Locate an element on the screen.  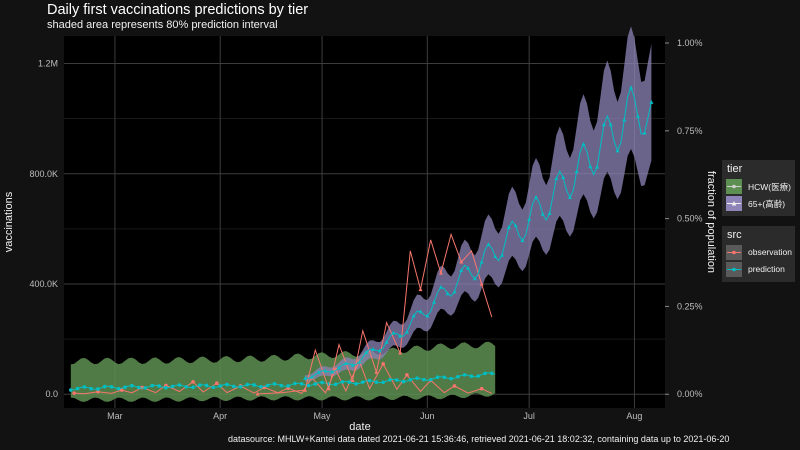
65plus-observation-line is located at coordinates (375, 313).